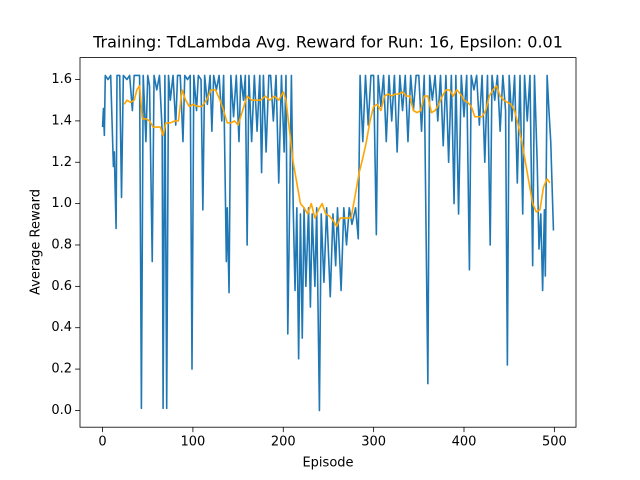 The width and height of the screenshot is (640, 480). Describe the element at coordinates (102, 442) in the screenshot. I see `x-tick-label: 0` at that location.